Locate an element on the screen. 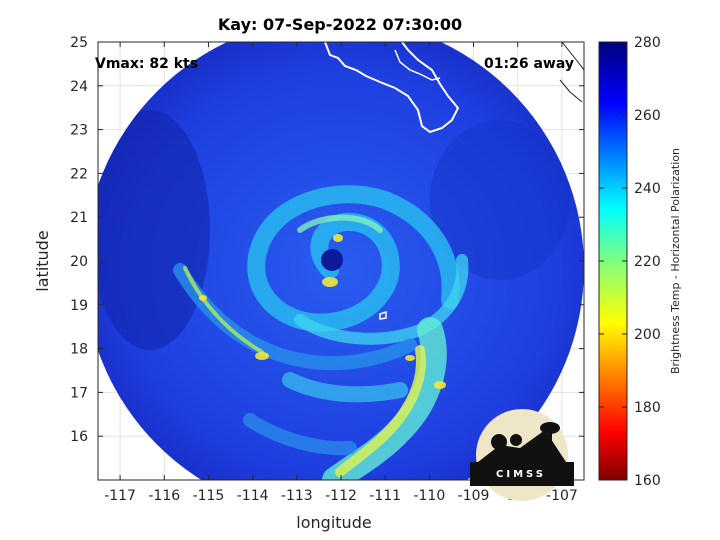  y-tick-label: 16 is located at coordinates (79, 437).